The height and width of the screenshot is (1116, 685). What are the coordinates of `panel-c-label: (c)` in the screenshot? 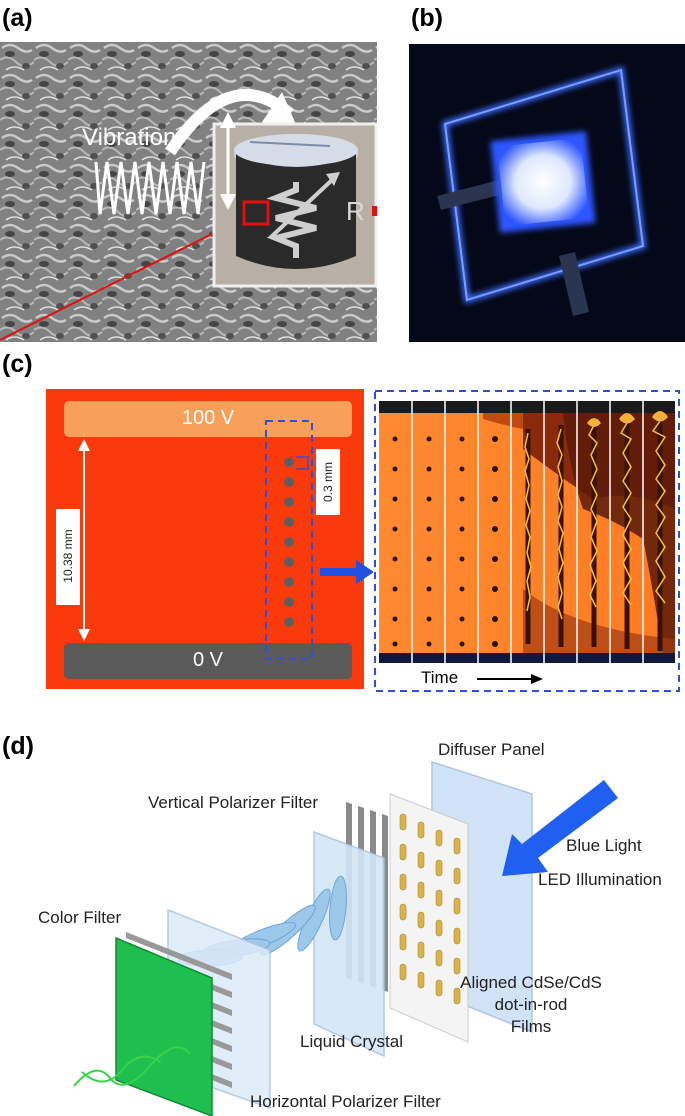 It's located at (17, 364).